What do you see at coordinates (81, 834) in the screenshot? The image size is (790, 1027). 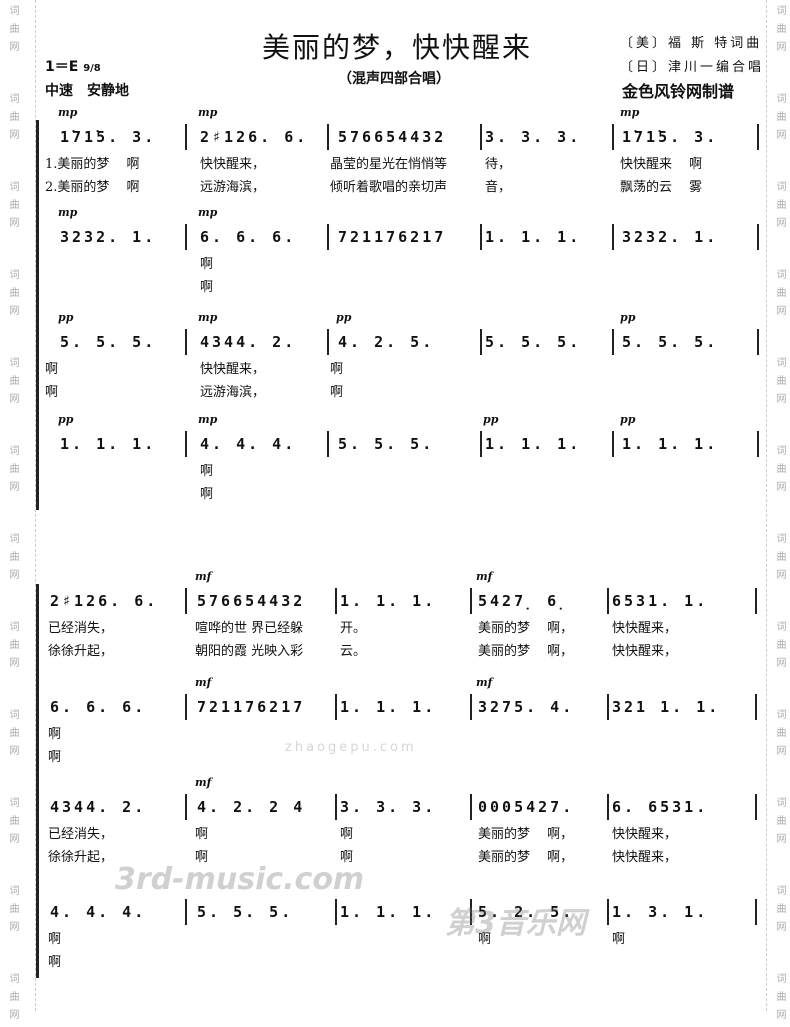 I see `lyric-verse-1: 已经消失，` at bounding box center [81, 834].